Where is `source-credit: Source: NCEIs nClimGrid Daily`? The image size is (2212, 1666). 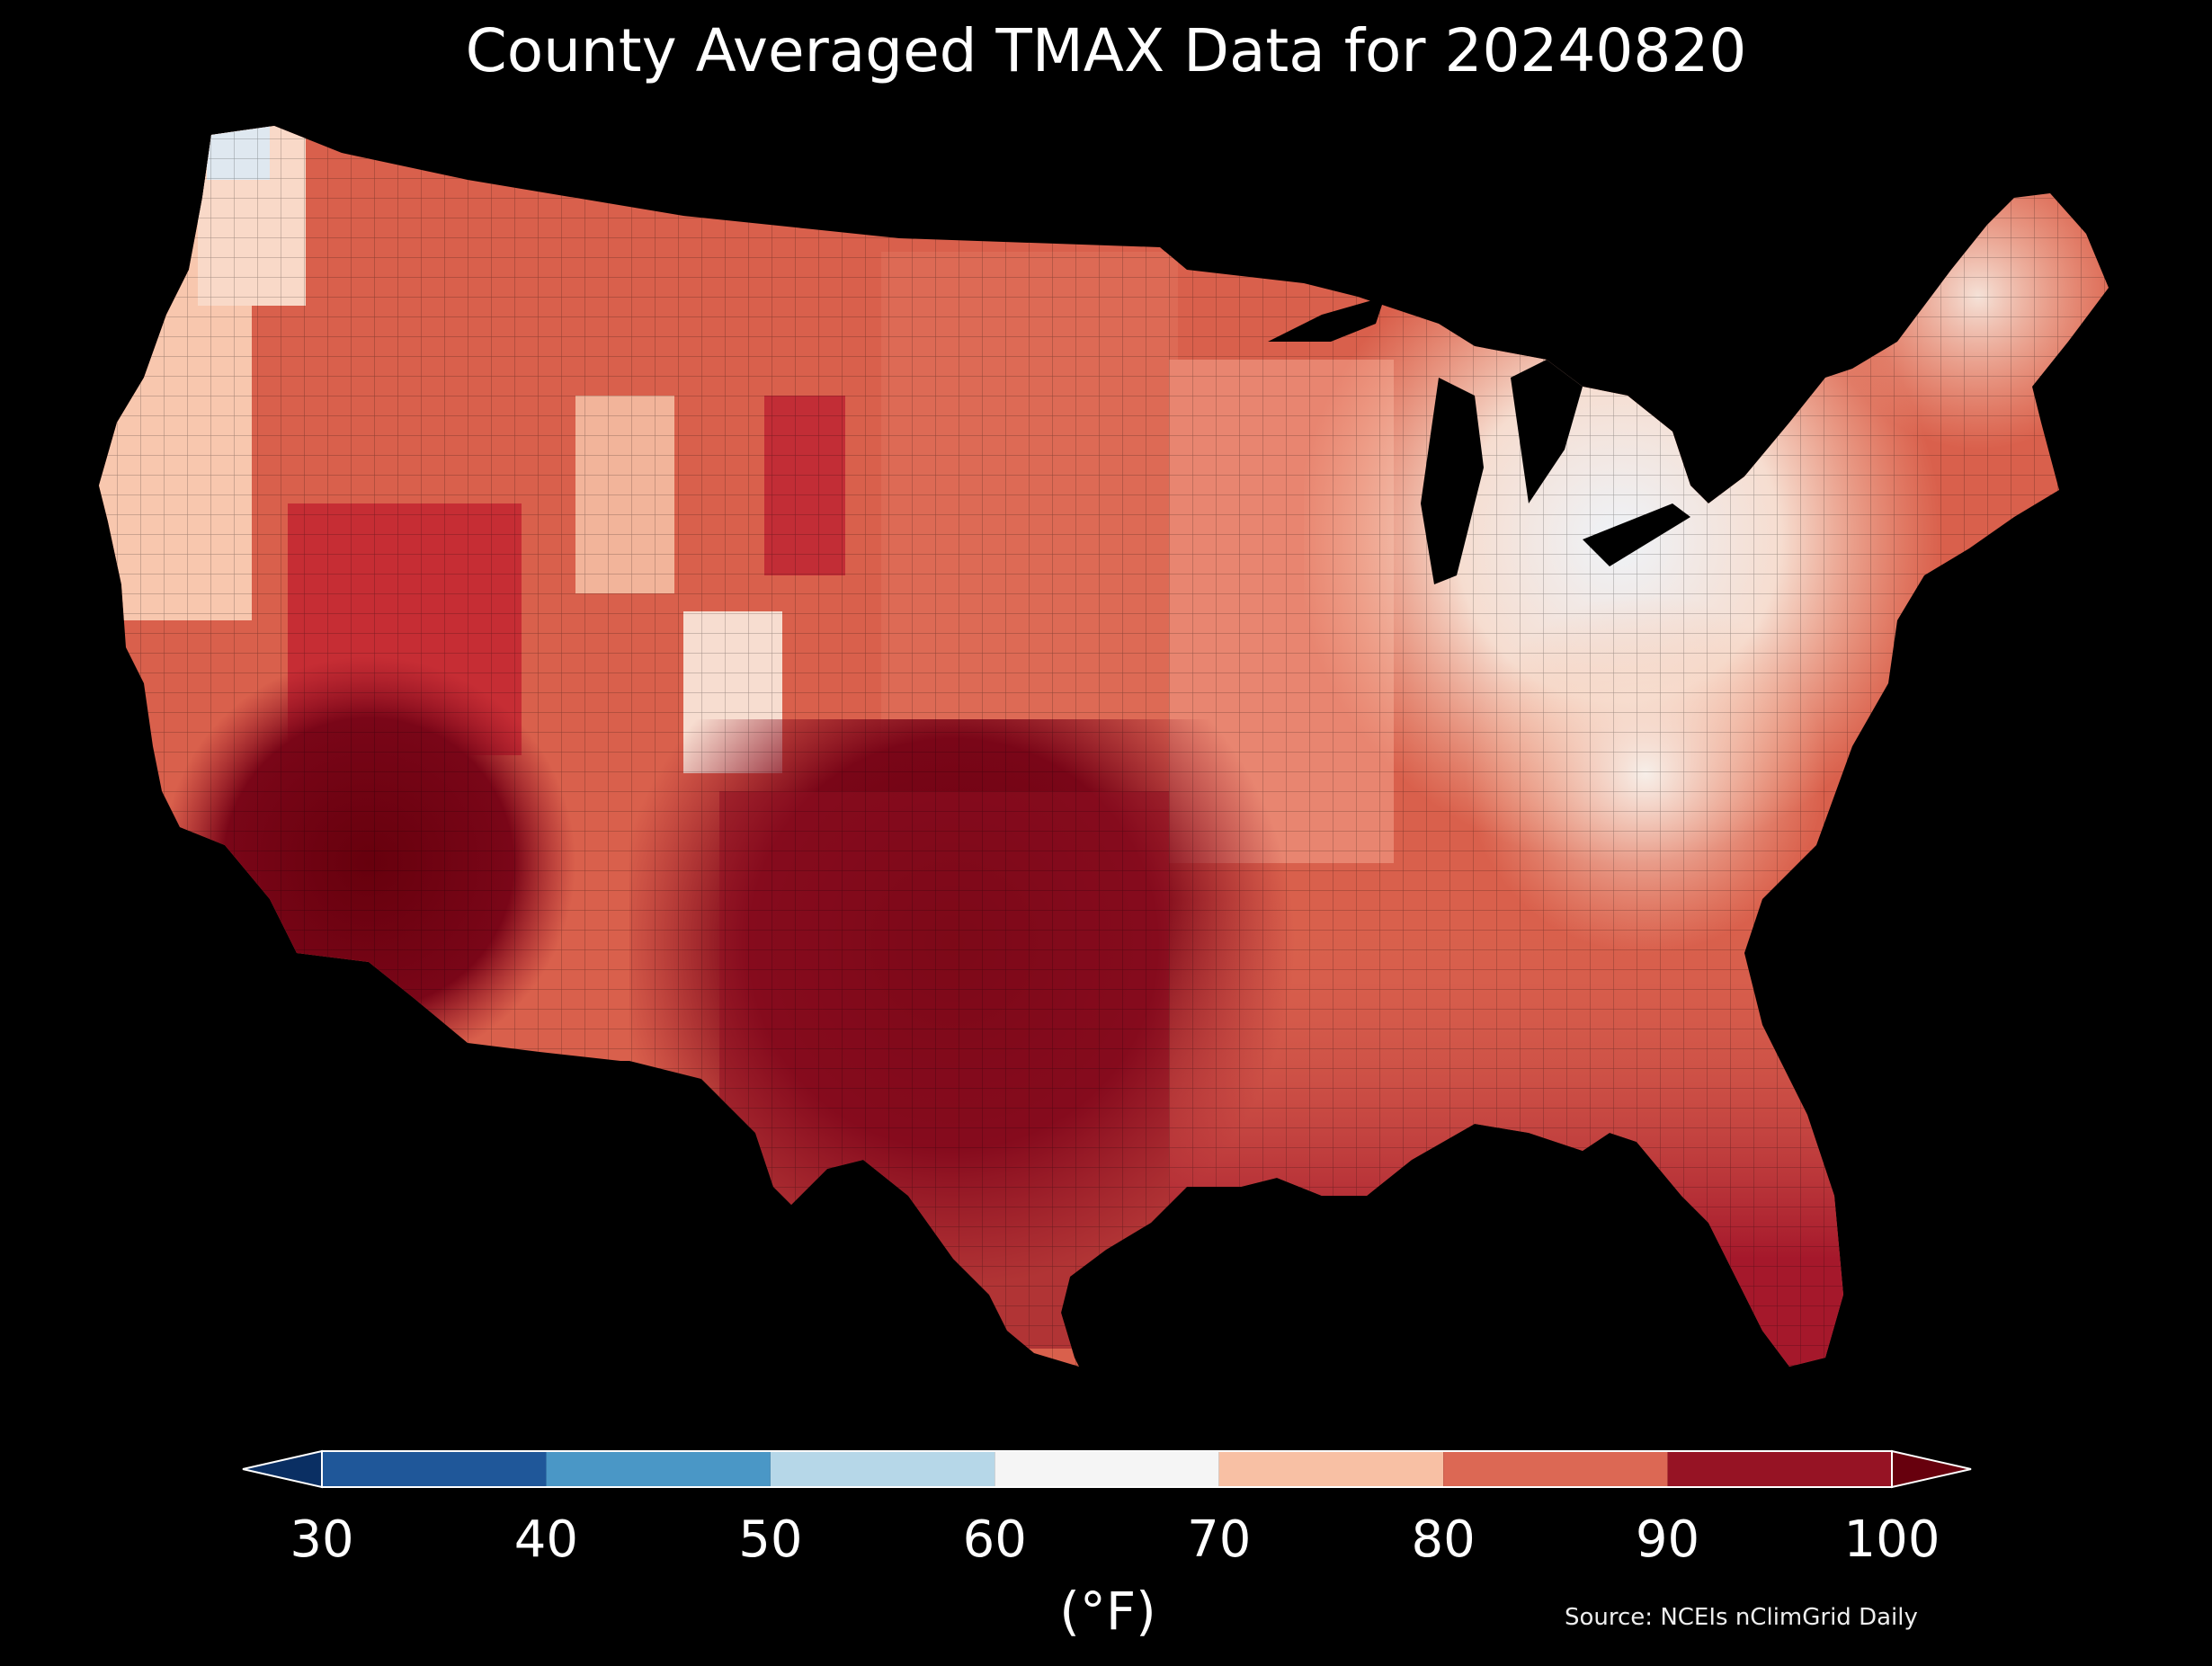 source-credit: Source: NCEIs nClimGrid Daily is located at coordinates (1741, 1617).